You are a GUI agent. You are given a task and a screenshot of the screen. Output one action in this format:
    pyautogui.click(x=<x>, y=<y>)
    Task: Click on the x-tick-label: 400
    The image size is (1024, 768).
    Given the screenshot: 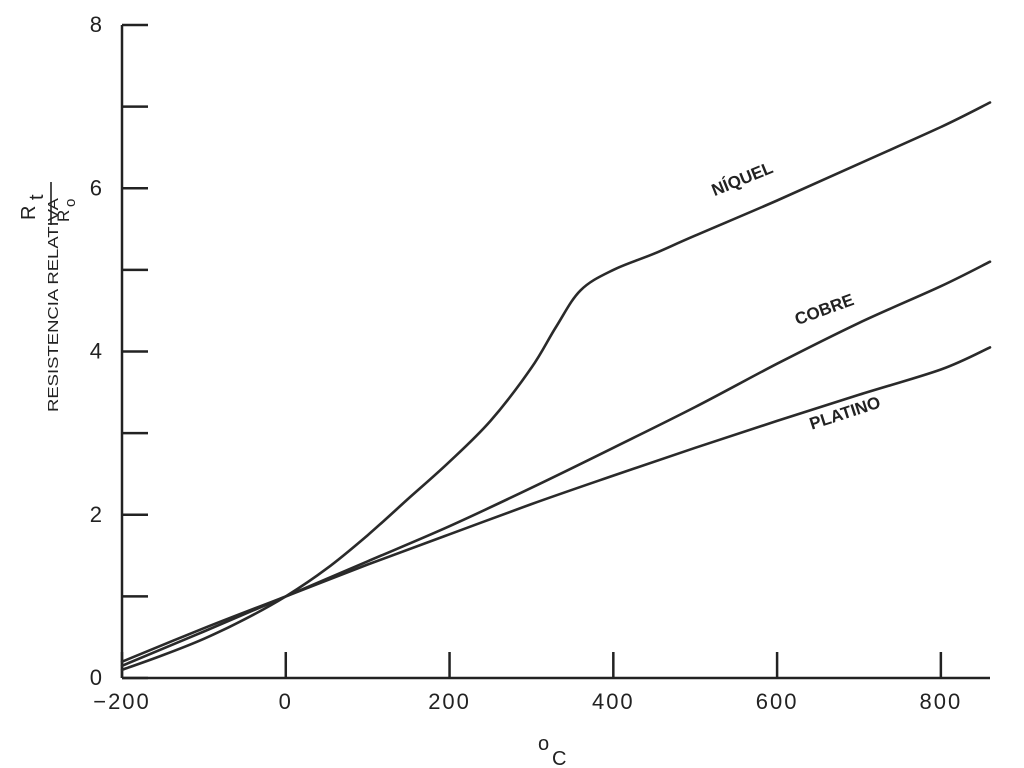 What is the action you would take?
    pyautogui.click(x=613, y=701)
    